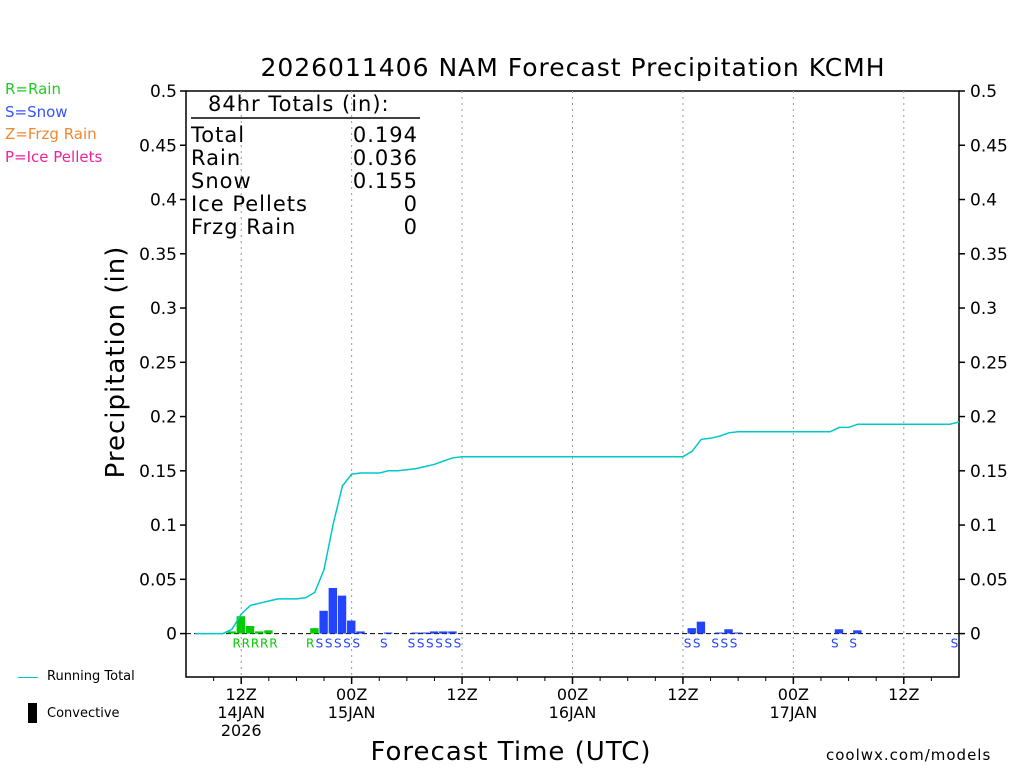 The width and height of the screenshot is (1024, 768). Describe the element at coordinates (264, 644) in the screenshot. I see `type-label-rain-3: R` at that location.